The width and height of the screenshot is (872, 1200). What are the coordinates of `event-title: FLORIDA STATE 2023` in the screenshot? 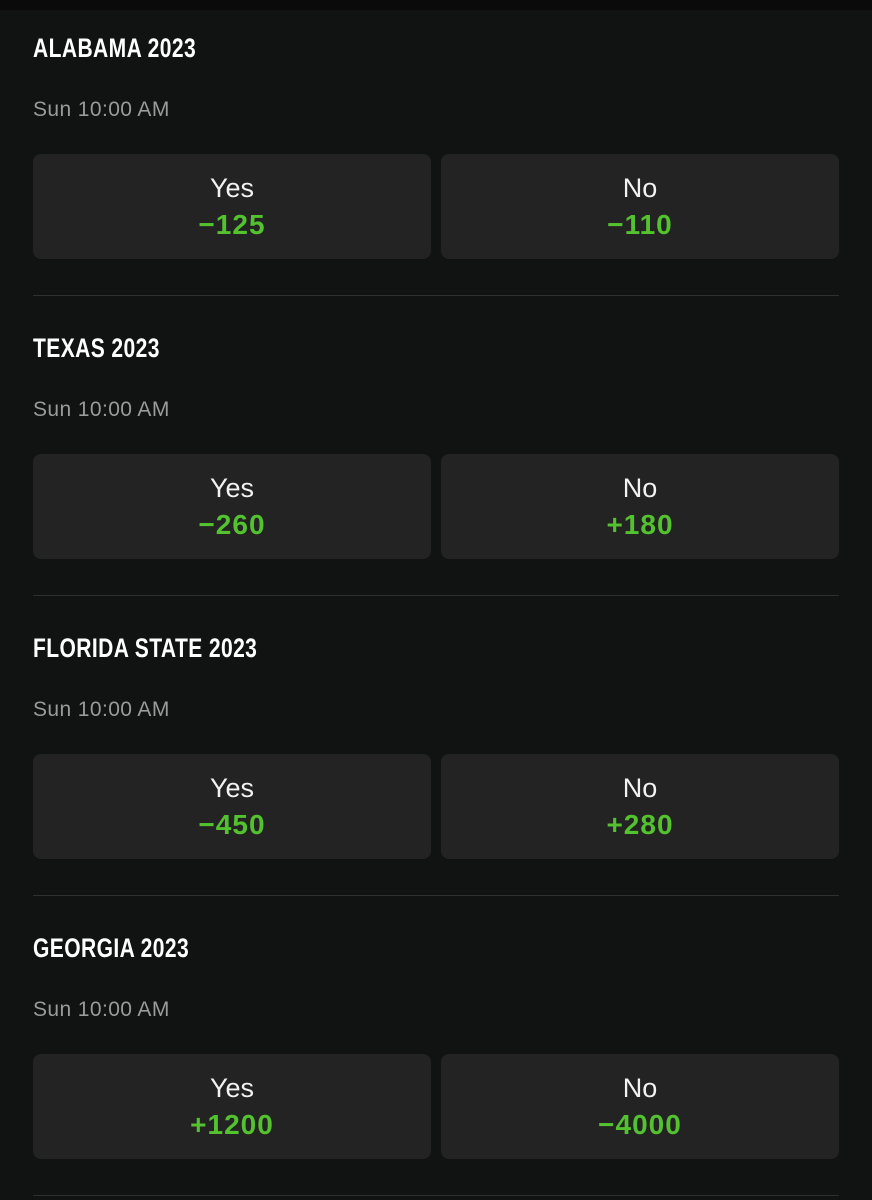 It's located at (436, 648).